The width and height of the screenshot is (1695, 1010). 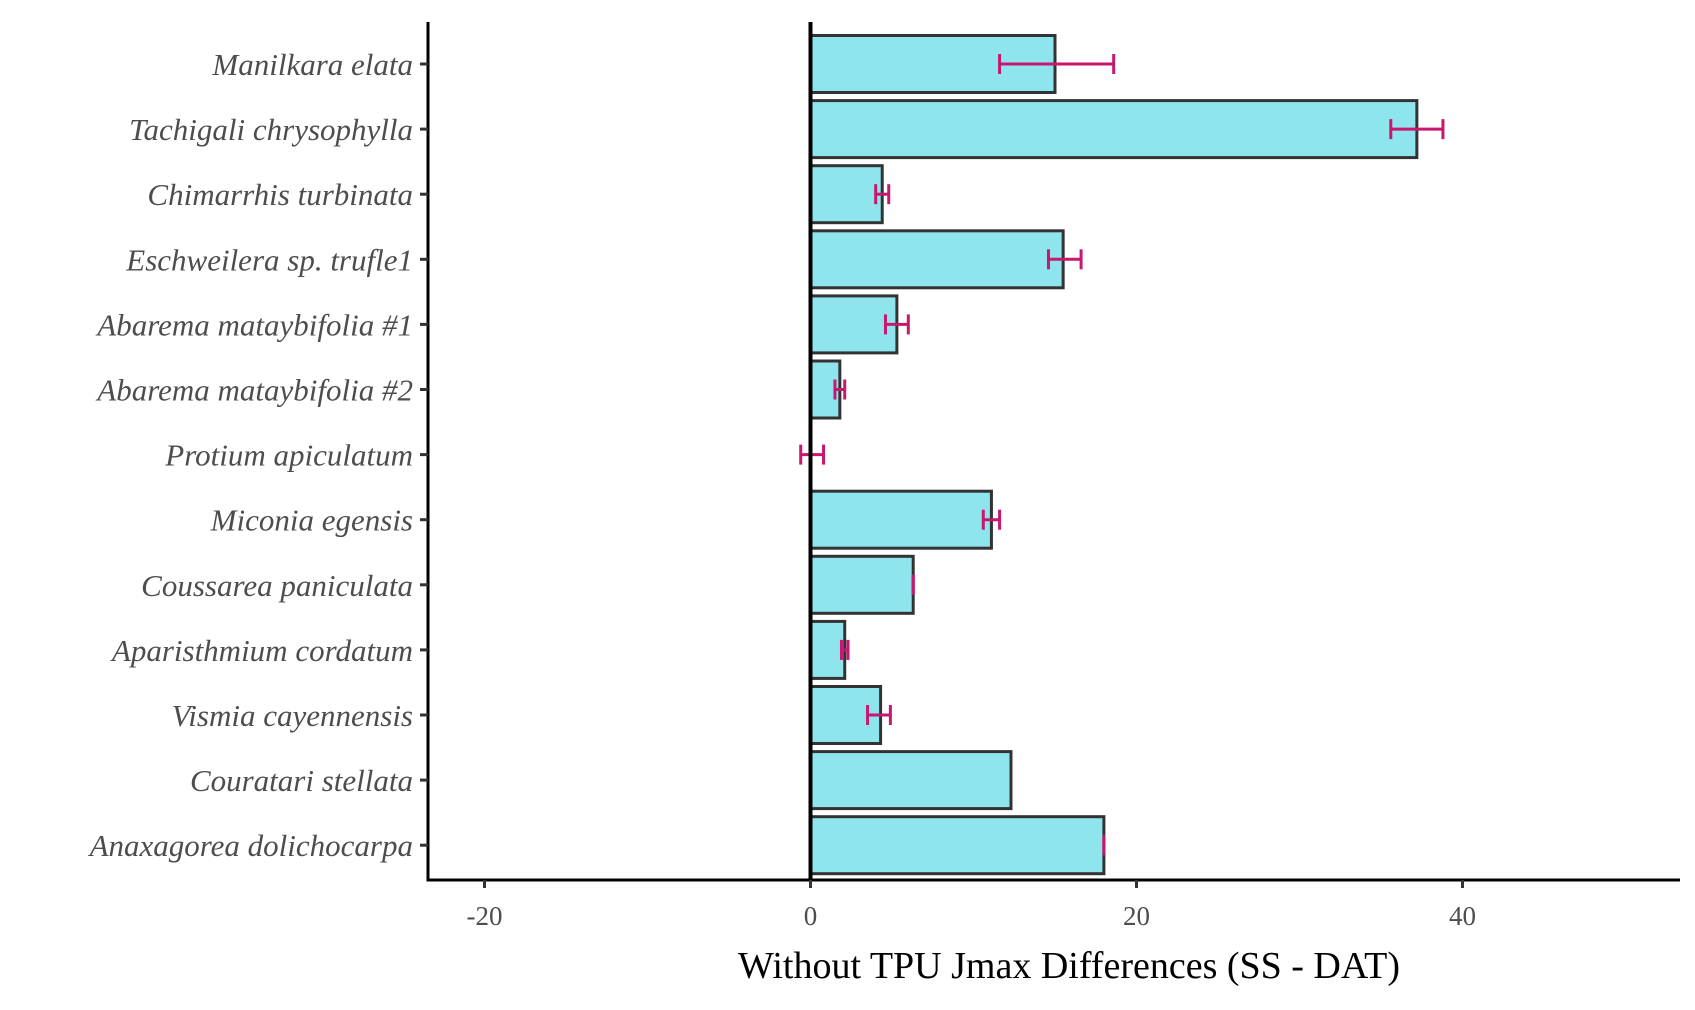 What do you see at coordinates (811, 916) in the screenshot?
I see `x-tick-label: 0` at bounding box center [811, 916].